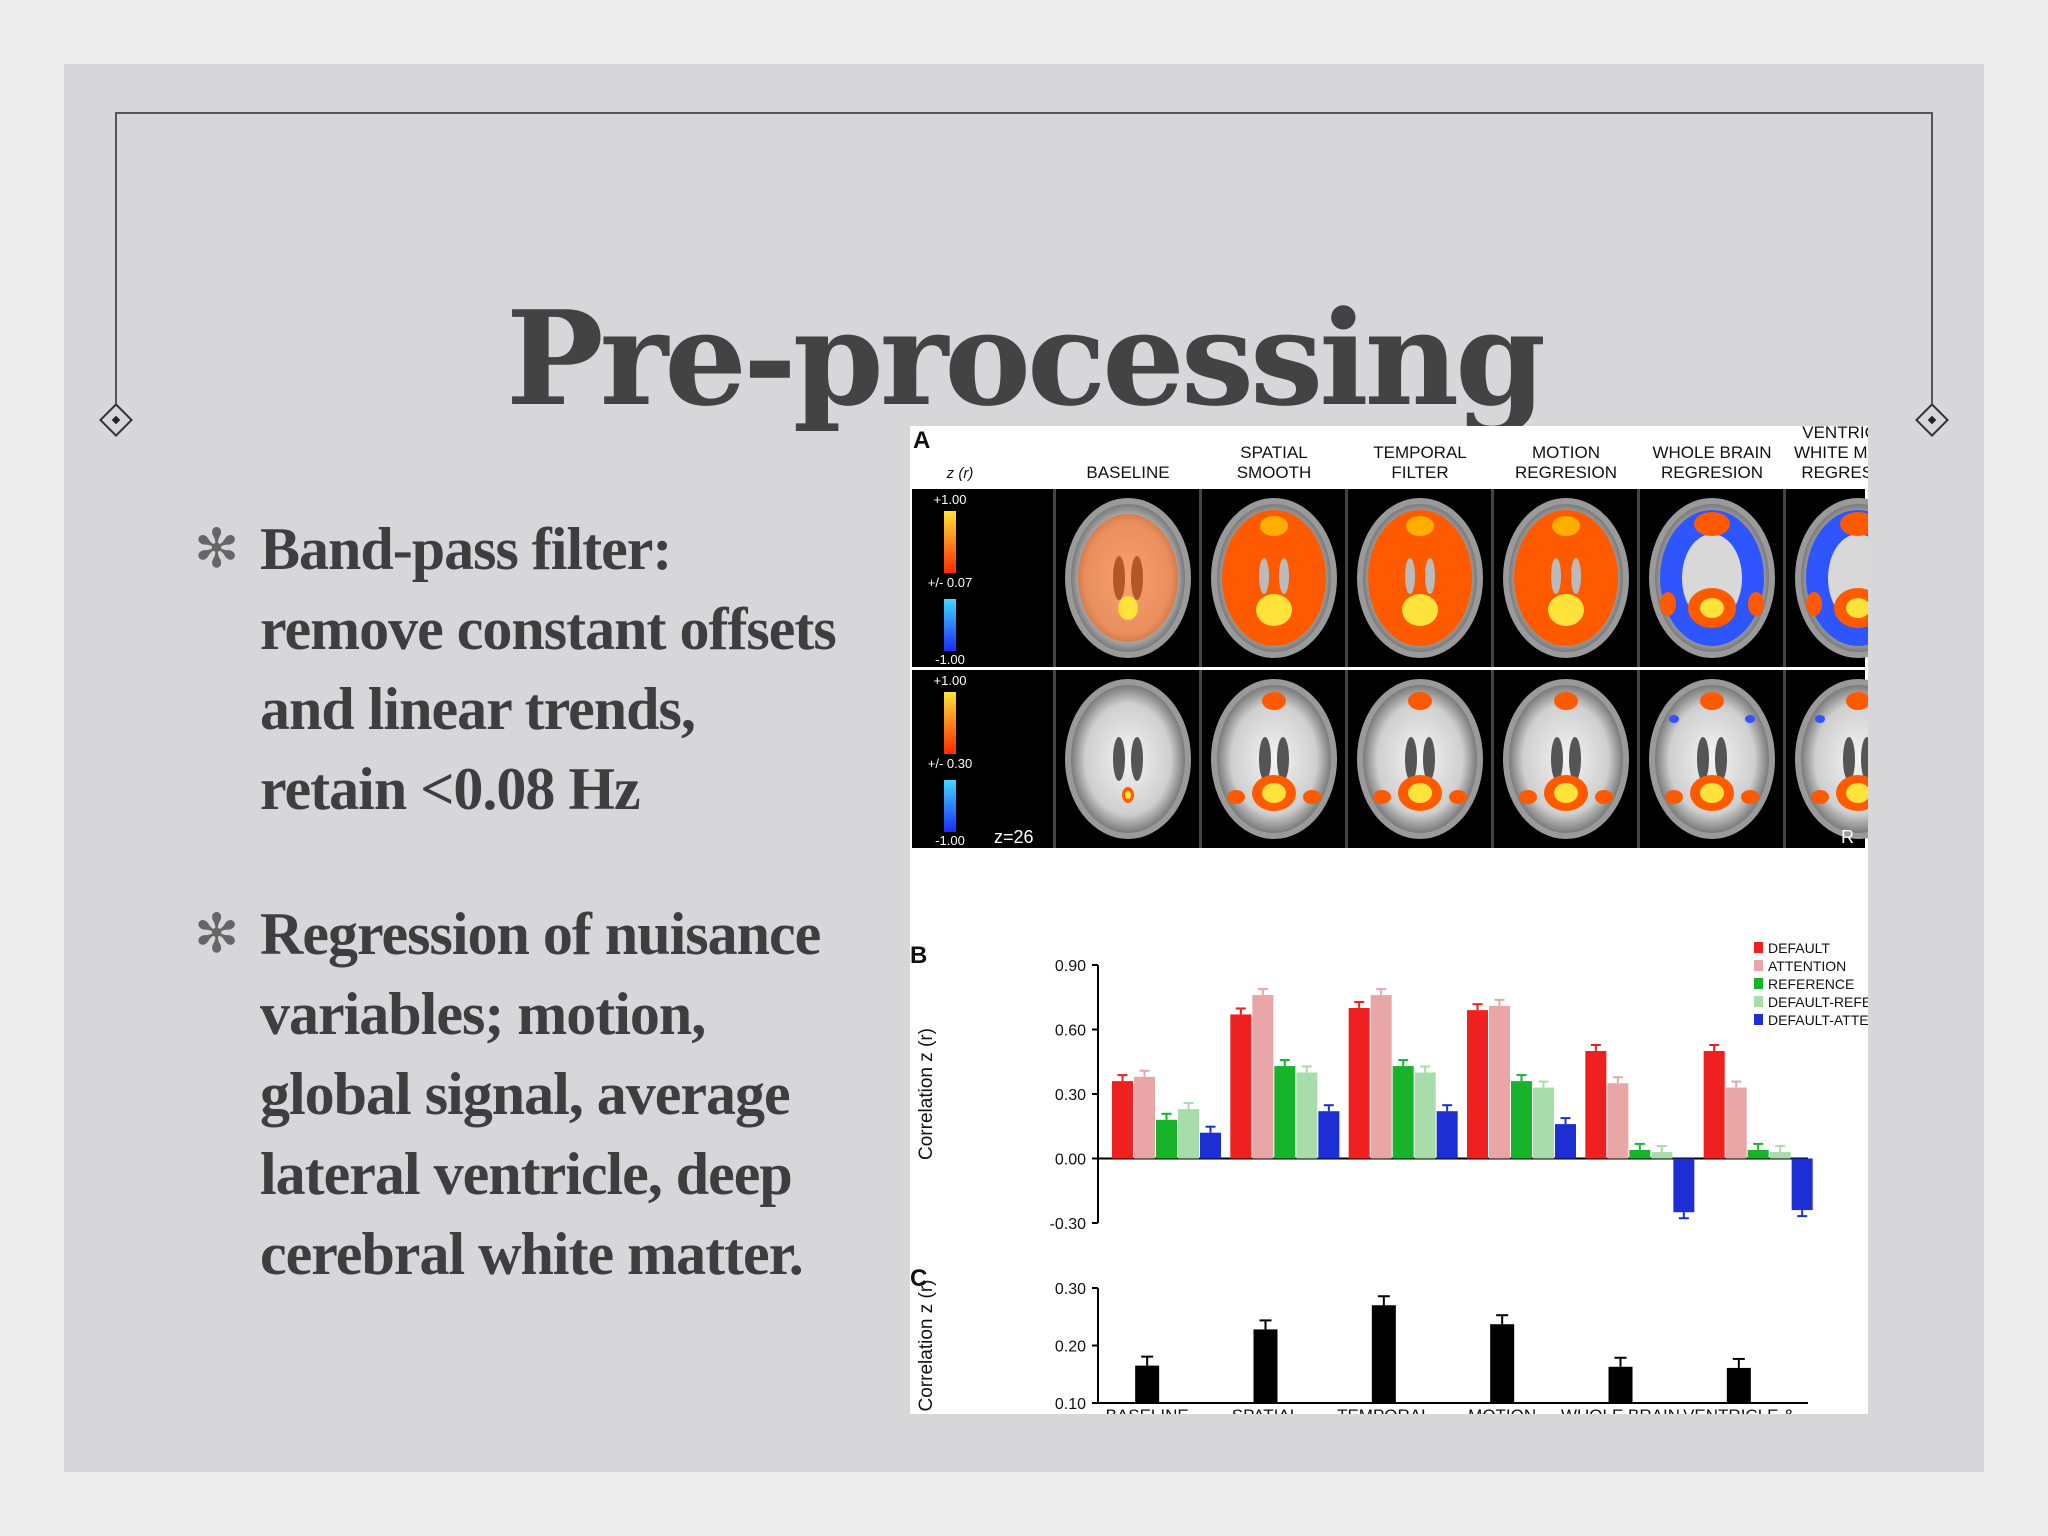 This screenshot has width=2048, height=1536. I want to click on column-header: TEMPORAL, so click(1420, 452).